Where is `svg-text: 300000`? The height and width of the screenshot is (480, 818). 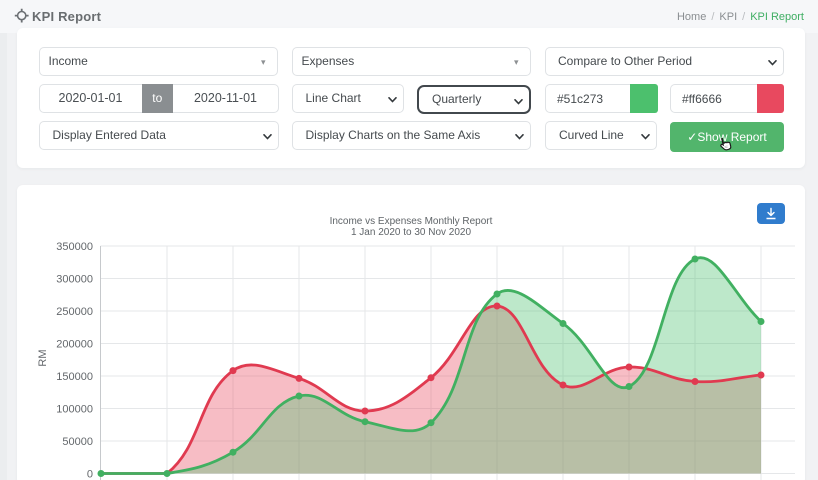 svg-text: 300000 is located at coordinates (74, 280).